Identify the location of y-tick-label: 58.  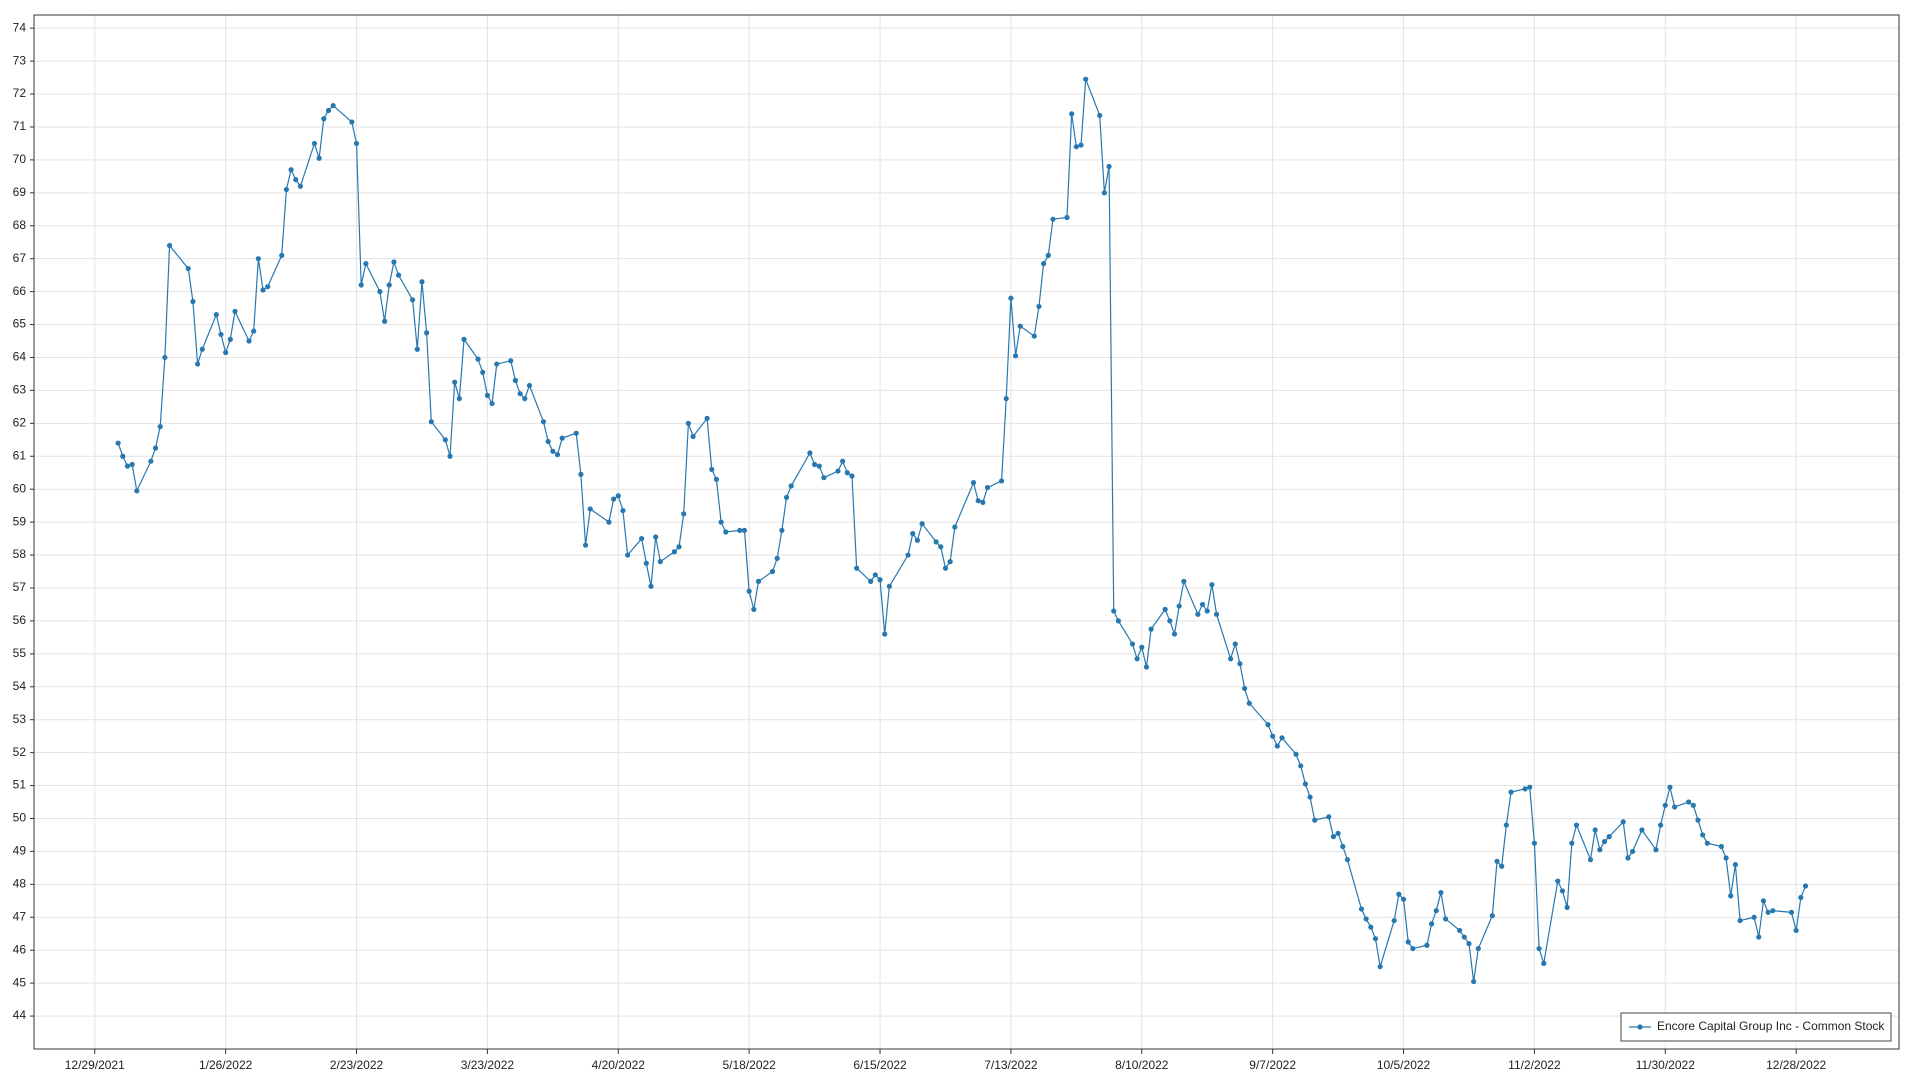
(20, 554).